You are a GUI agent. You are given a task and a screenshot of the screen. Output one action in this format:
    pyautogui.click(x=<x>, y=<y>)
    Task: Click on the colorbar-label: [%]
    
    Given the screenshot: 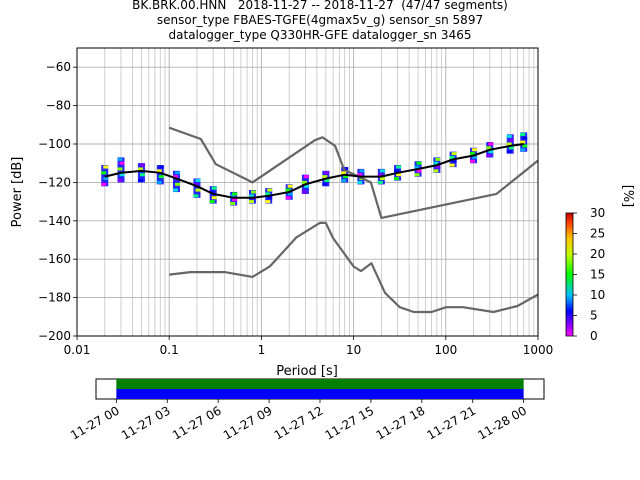 What is the action you would take?
    pyautogui.click(x=627, y=196)
    